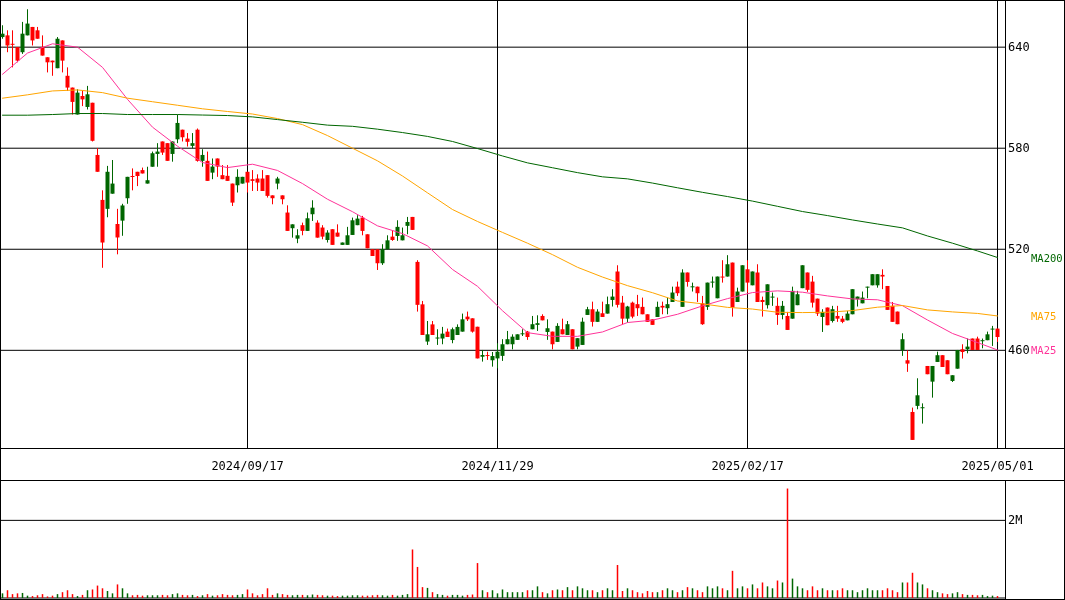 Image resolution: width=1065 pixels, height=600 pixels. What do you see at coordinates (247, 466) in the screenshot?
I see `x-tick-label: 2024/09/17` at bounding box center [247, 466].